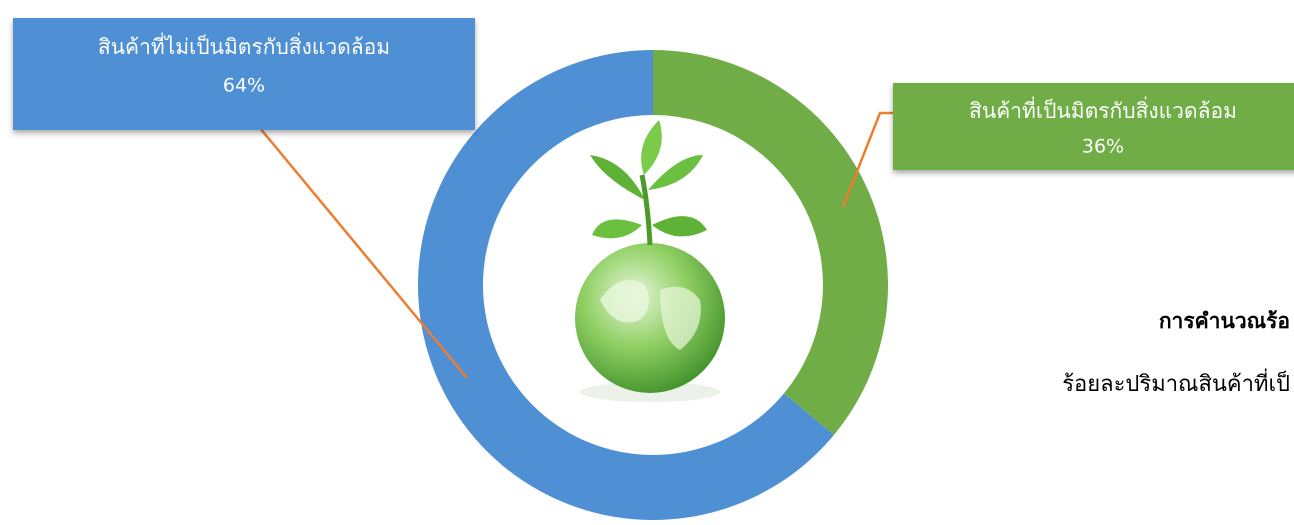 The height and width of the screenshot is (525, 1294). Describe the element at coordinates (1103, 109) in the screenshot. I see `category-label: สินค้าที่เป็นมิตรกับสิ่งแวดล้อม` at that location.